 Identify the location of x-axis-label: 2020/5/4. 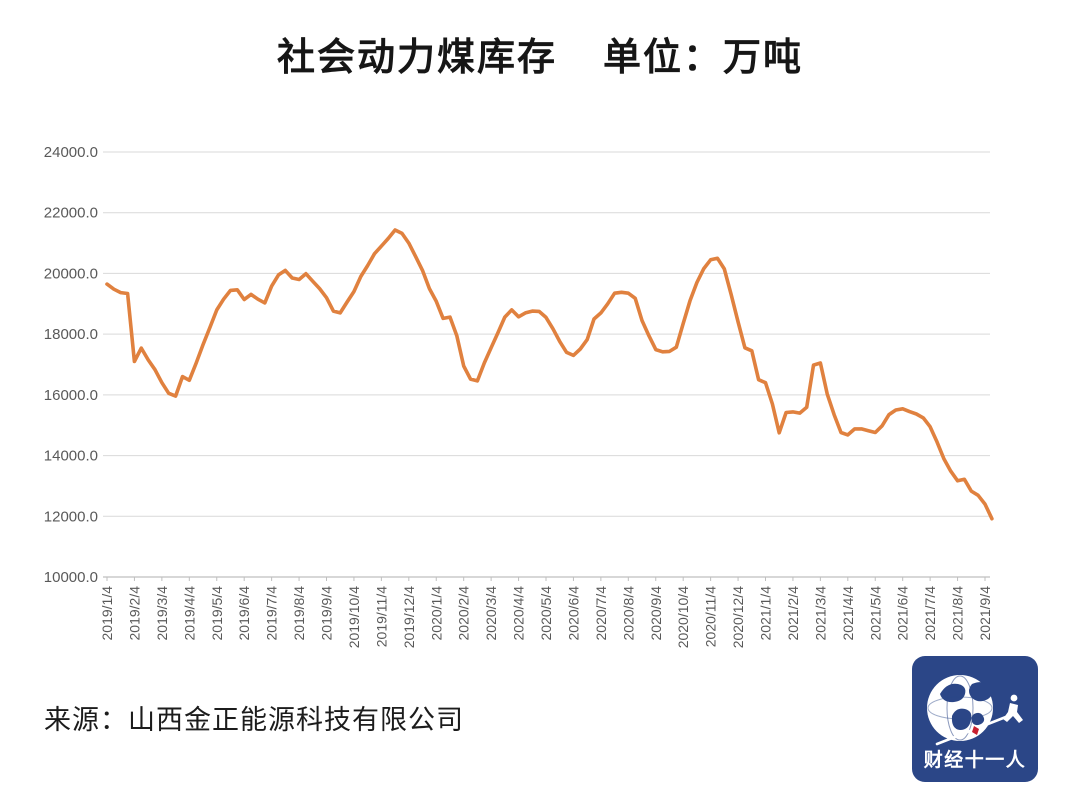
(546, 613).